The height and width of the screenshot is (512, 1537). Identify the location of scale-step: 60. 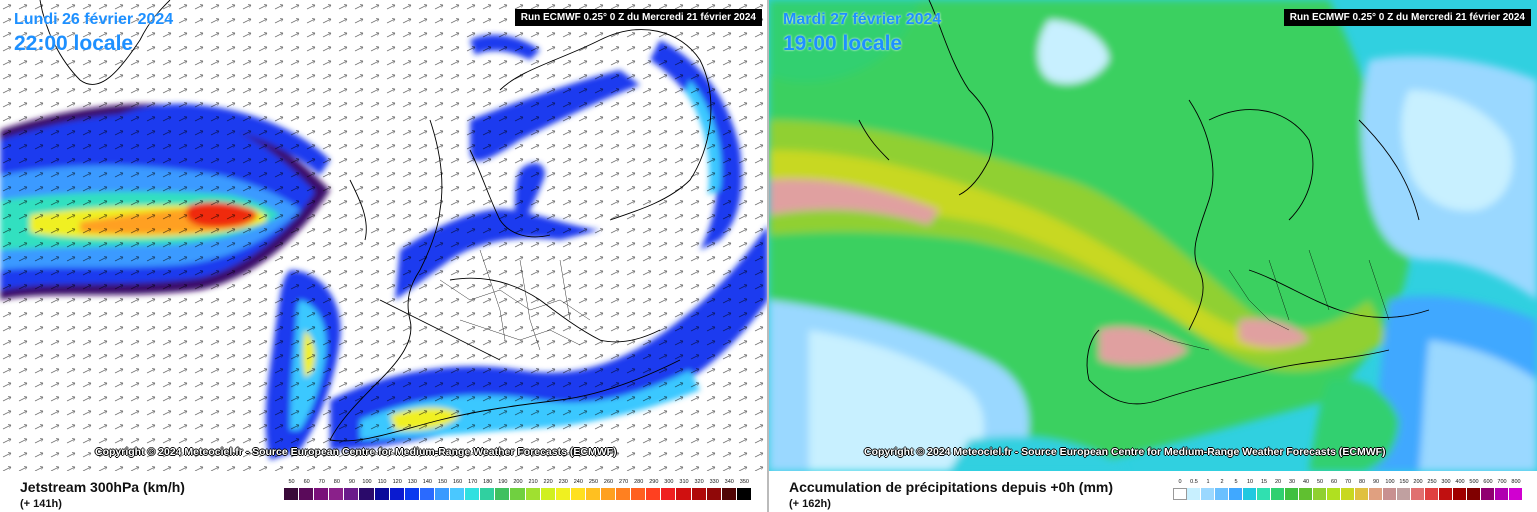
(307, 489).